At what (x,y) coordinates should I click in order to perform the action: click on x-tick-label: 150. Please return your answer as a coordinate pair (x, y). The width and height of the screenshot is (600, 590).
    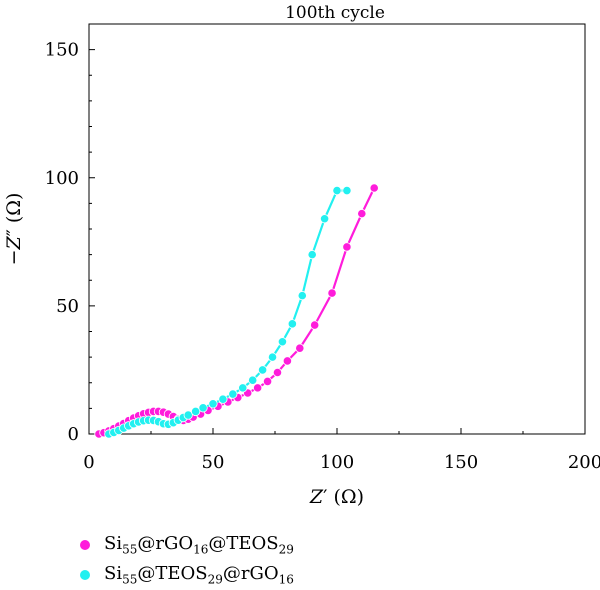
    Looking at the image, I should click on (461, 462).